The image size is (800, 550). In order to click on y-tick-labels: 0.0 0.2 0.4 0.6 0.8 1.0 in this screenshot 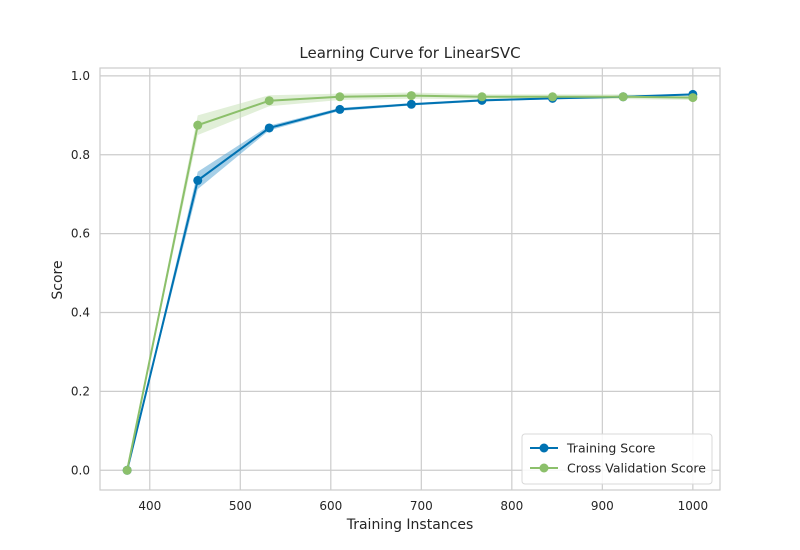, I will do `click(80, 273)`.